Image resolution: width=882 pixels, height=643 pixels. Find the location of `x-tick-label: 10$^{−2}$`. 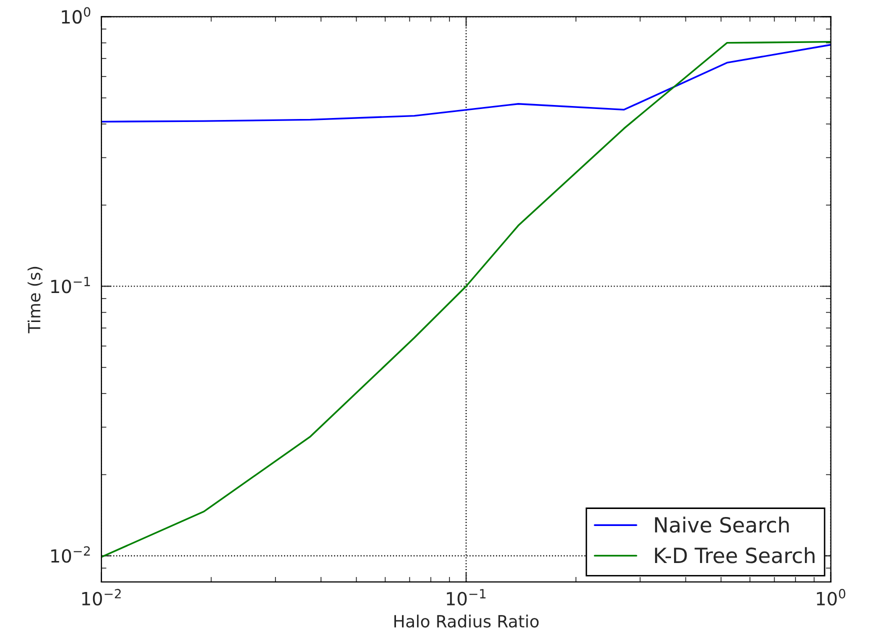

x-tick-label: 10$^{−2}$ is located at coordinates (101, 597).